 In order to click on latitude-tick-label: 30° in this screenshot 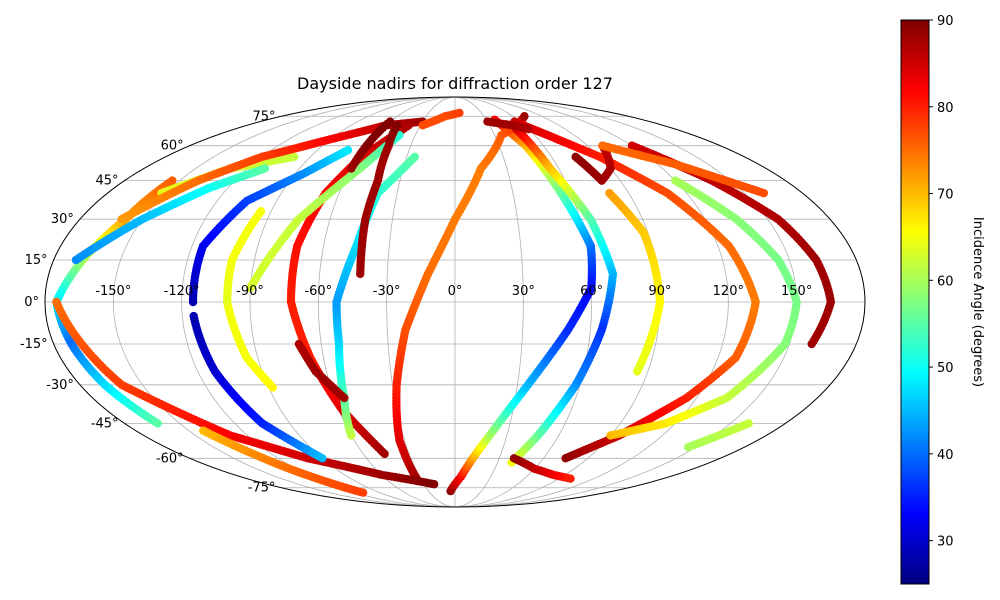, I will do `click(62, 219)`.